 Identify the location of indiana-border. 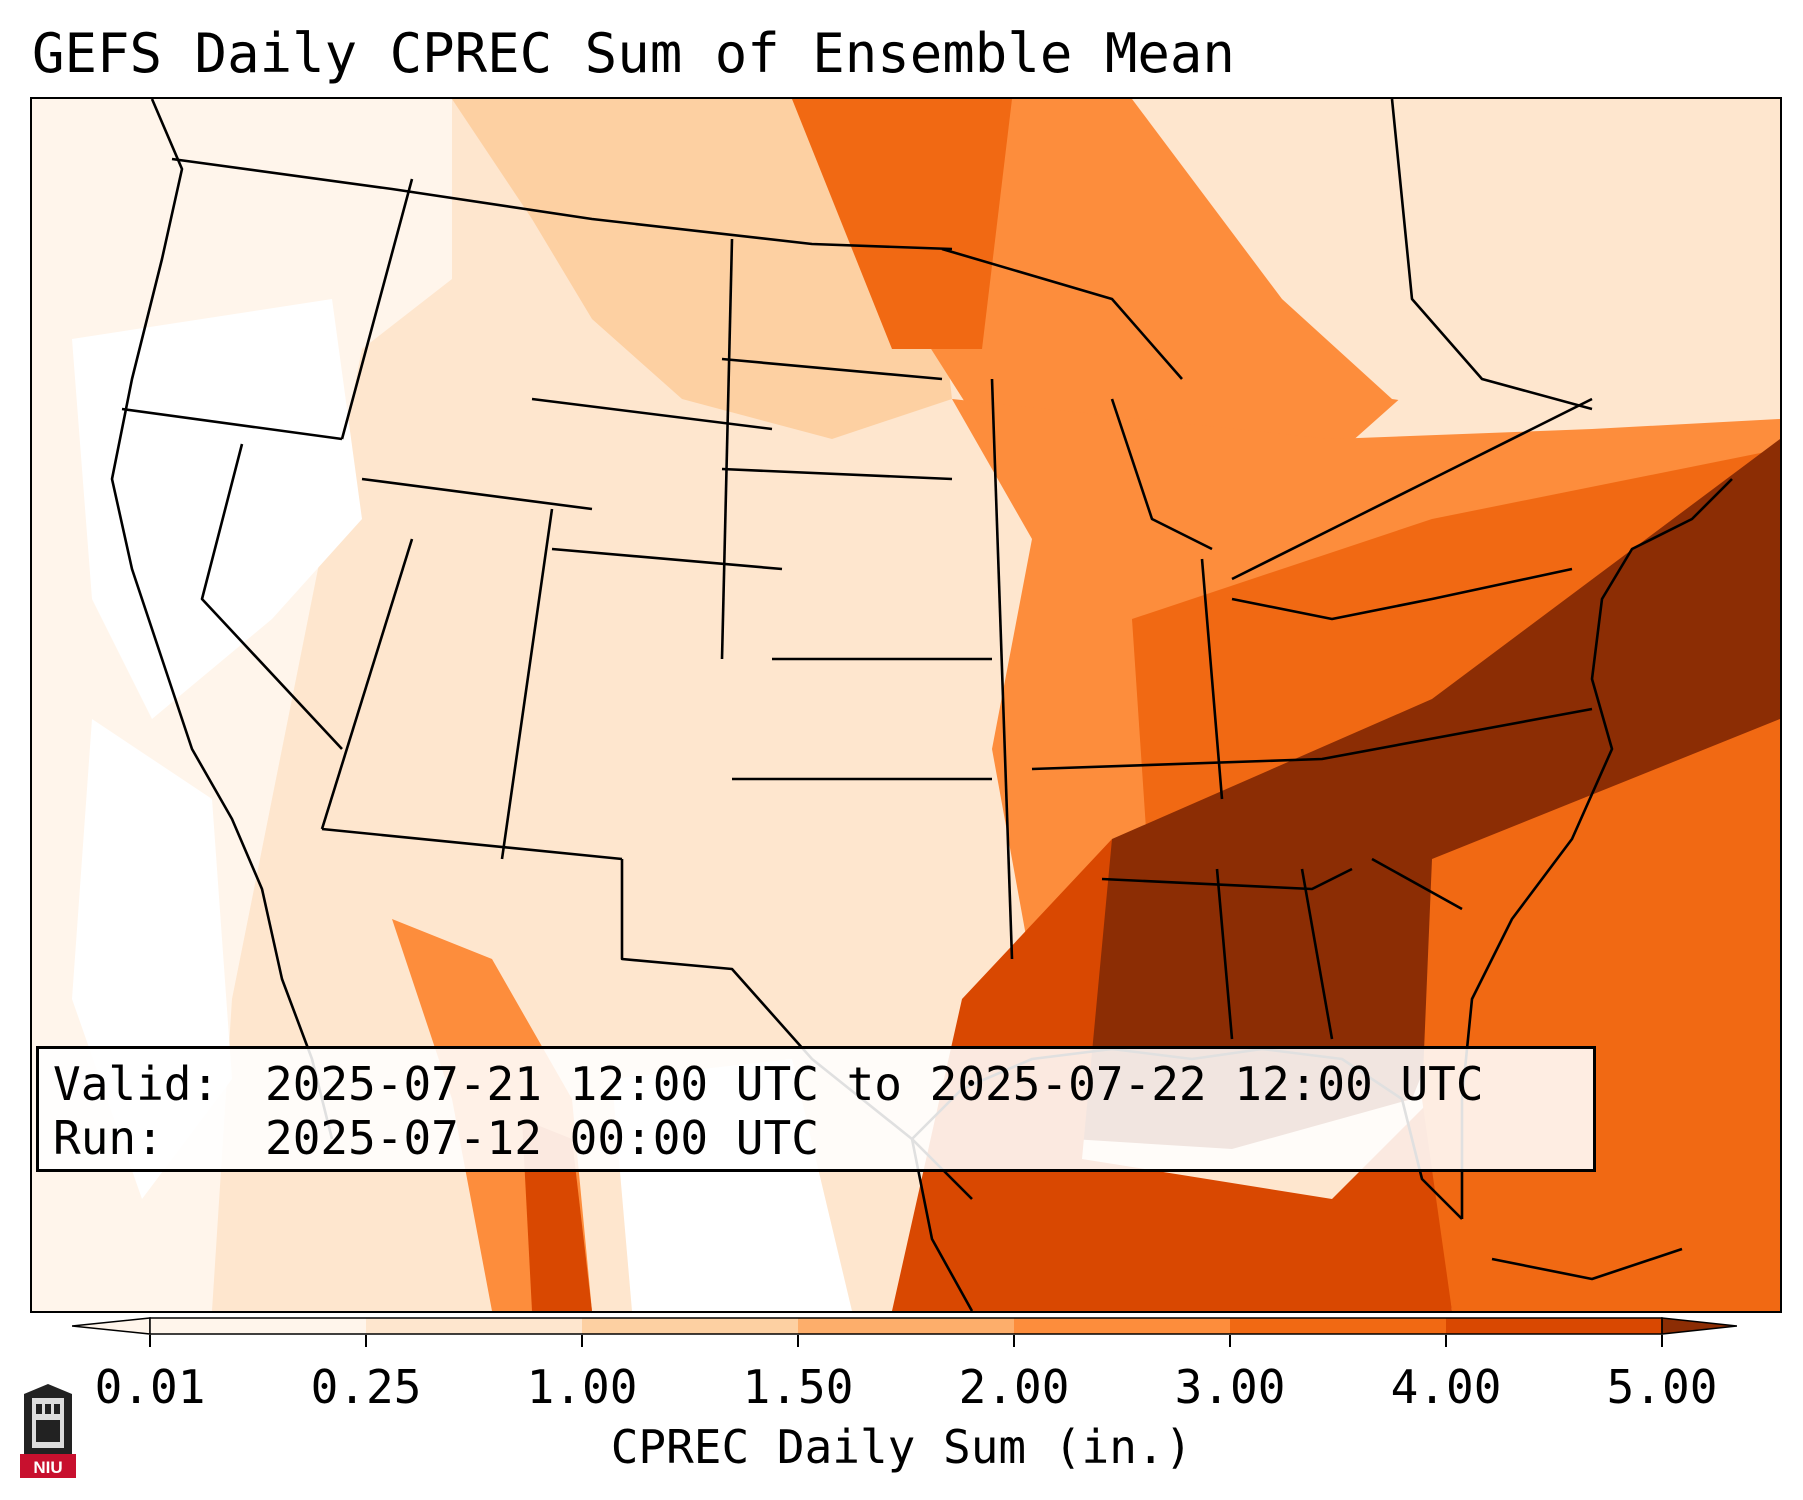
(1212, 679).